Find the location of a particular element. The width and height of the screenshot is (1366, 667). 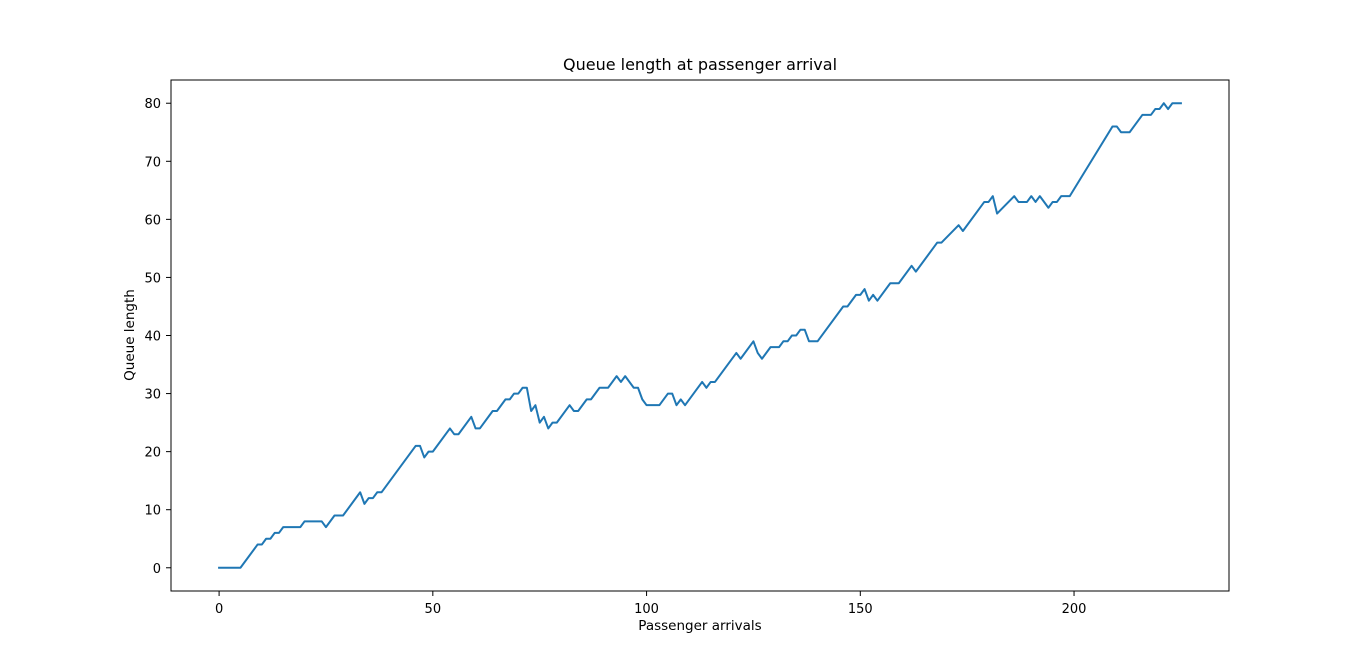

x-axis-ticks: 0 50 100 150 200 is located at coordinates (651, 604).